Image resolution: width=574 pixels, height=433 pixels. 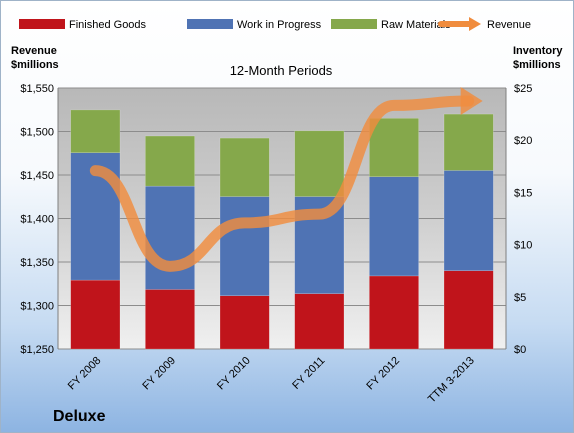 What do you see at coordinates (234, 374) in the screenshot?
I see `x-tick-label: FY 2010` at bounding box center [234, 374].